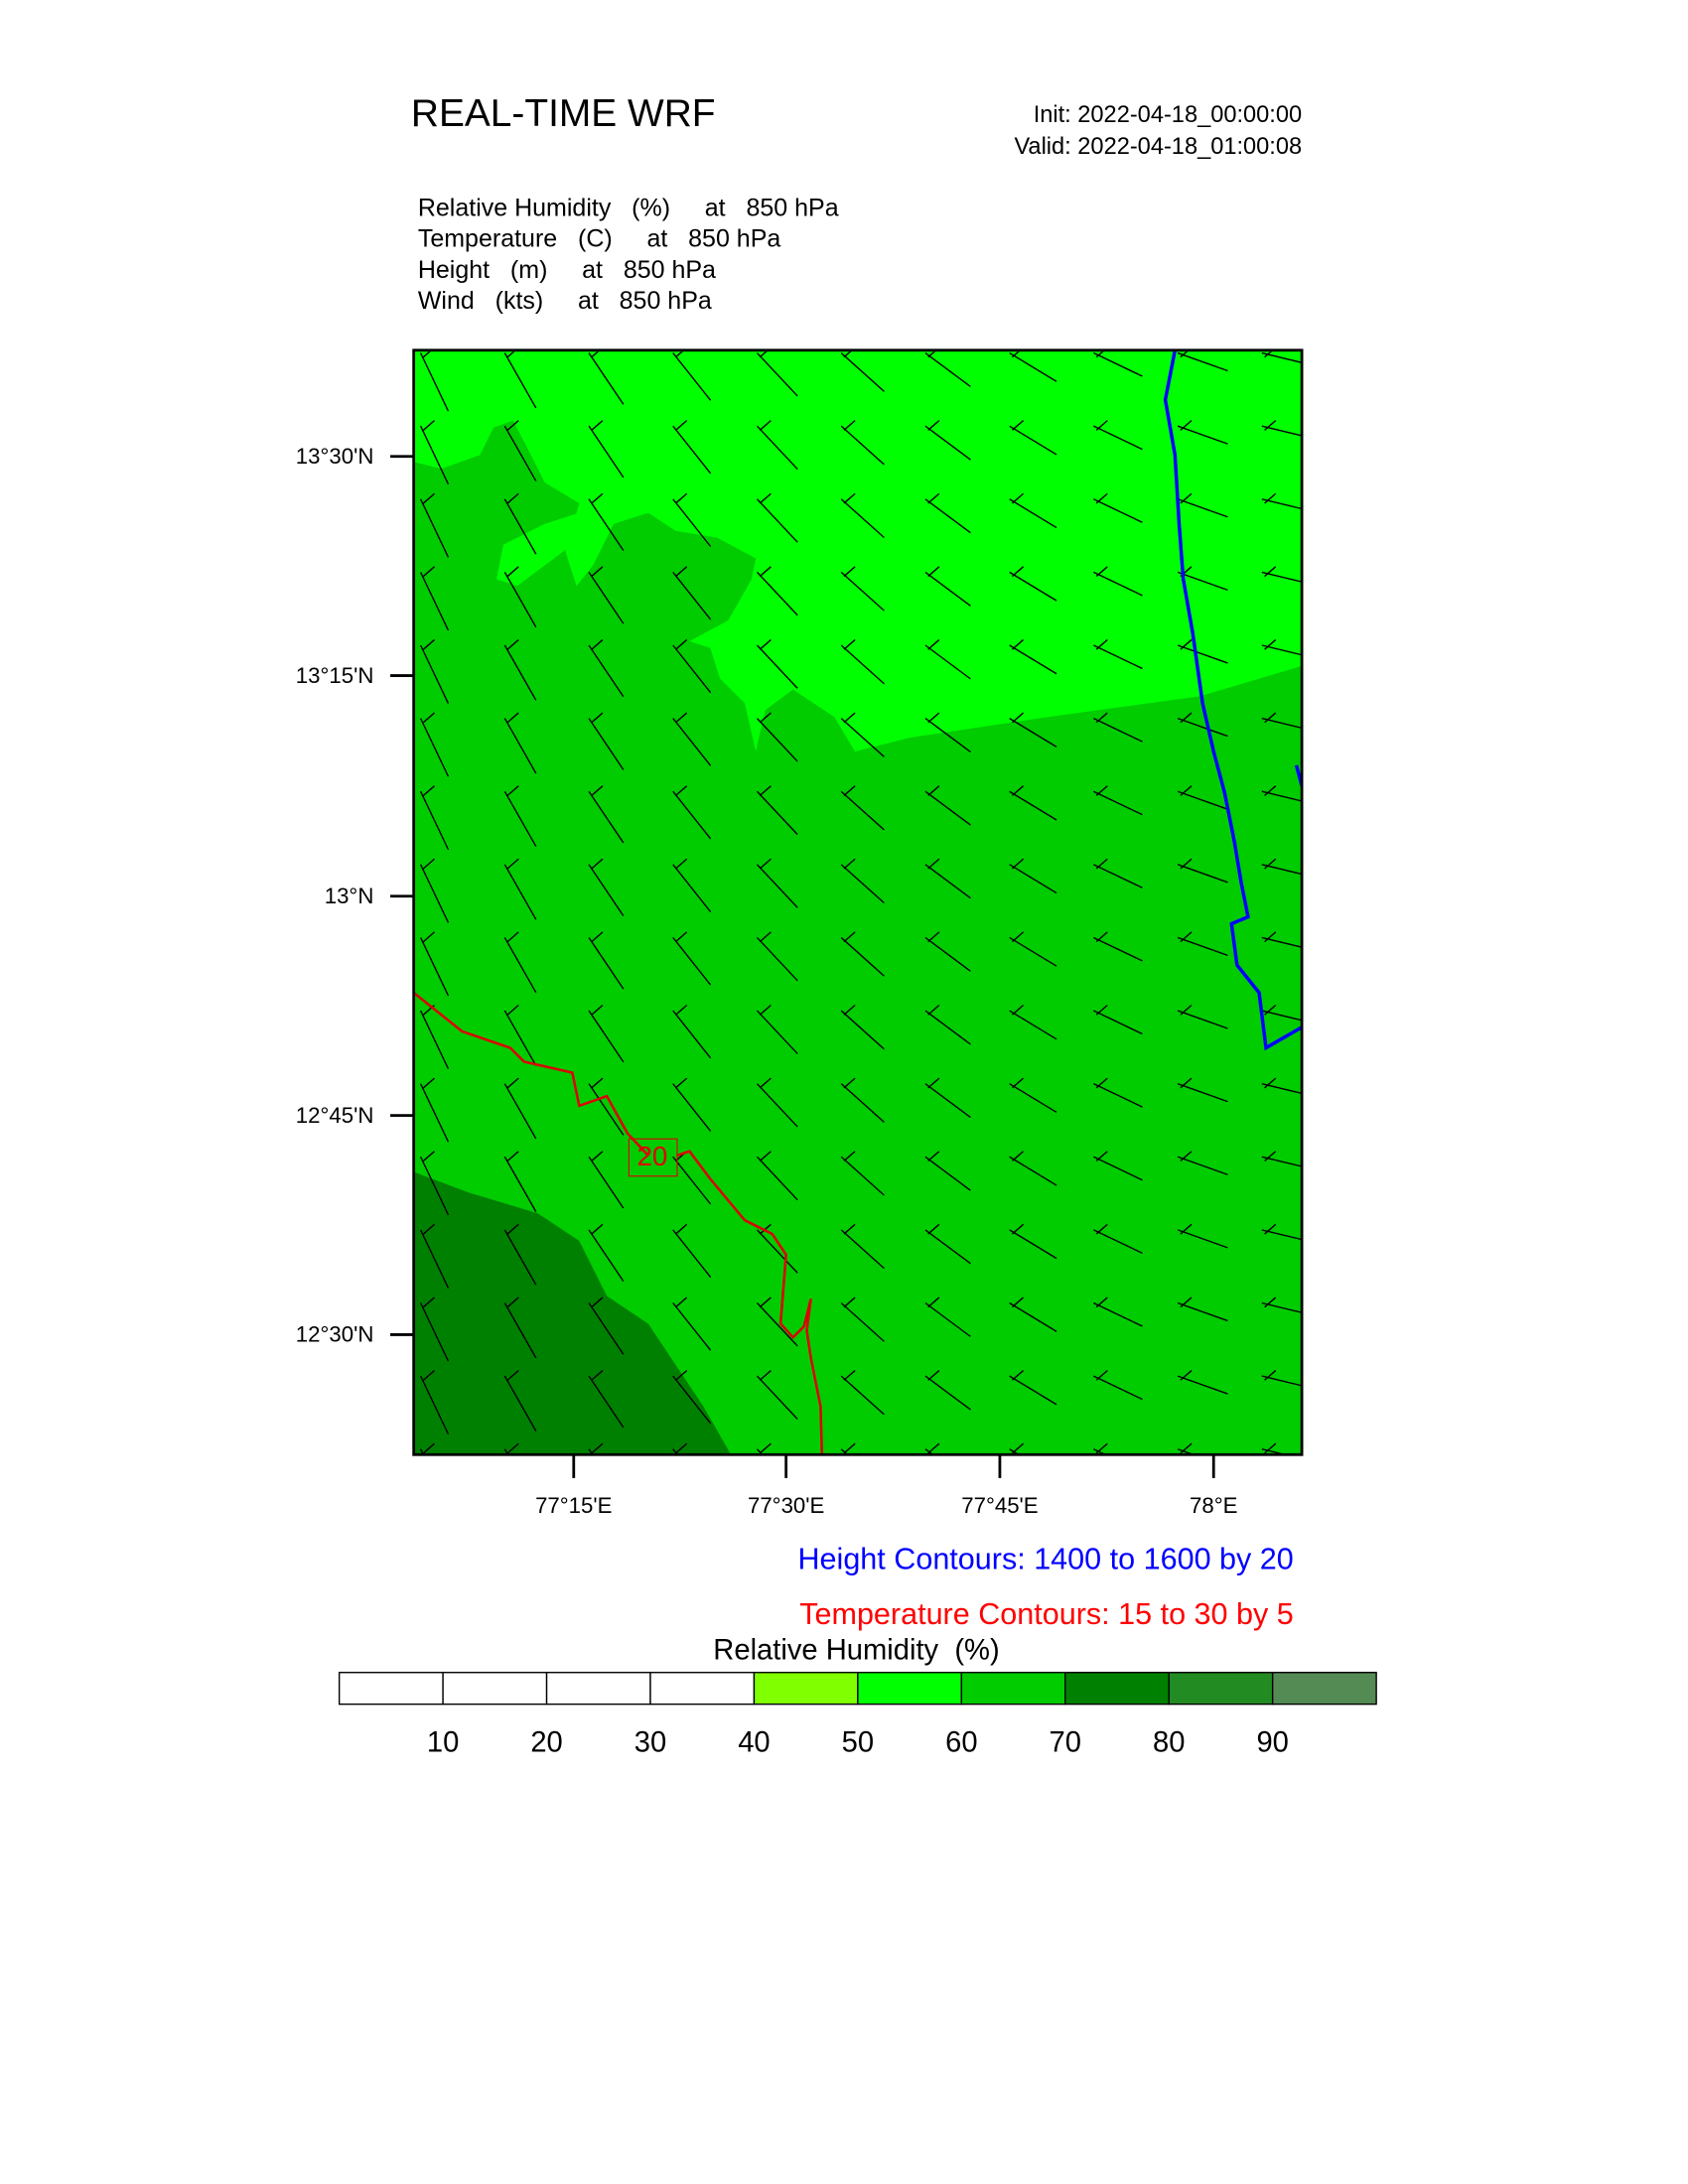  What do you see at coordinates (653, 1157) in the screenshot?
I see `contour-label-box` at bounding box center [653, 1157].